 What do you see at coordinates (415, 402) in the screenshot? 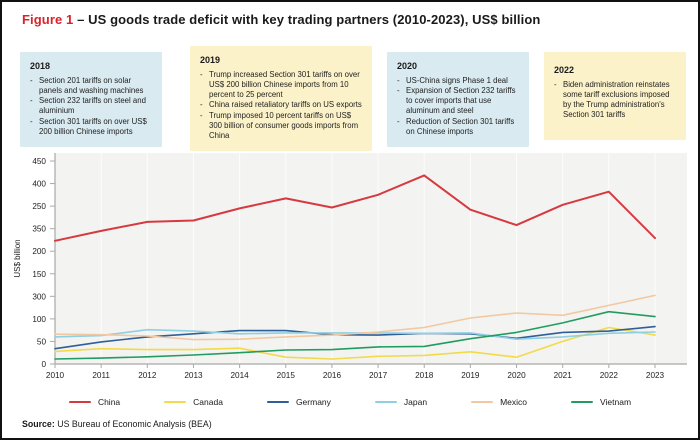
I see `legend-label: Japan` at bounding box center [415, 402].